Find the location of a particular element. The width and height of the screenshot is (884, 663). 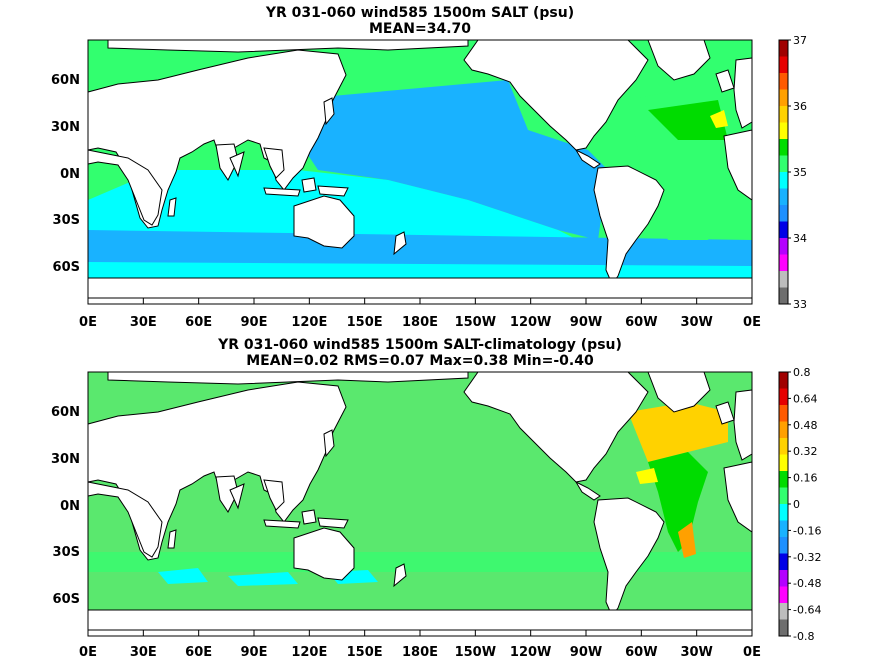

colorbar-tick-label: -0.16 is located at coordinates (807, 530).